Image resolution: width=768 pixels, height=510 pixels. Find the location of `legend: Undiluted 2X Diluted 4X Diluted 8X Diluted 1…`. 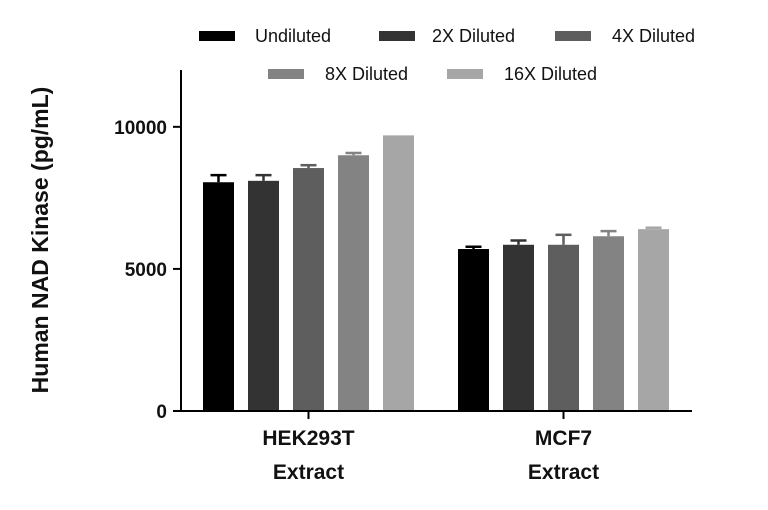

legend: Undiluted 2X Diluted 4X Diluted 8X Diluted 1… is located at coordinates (447, 55).